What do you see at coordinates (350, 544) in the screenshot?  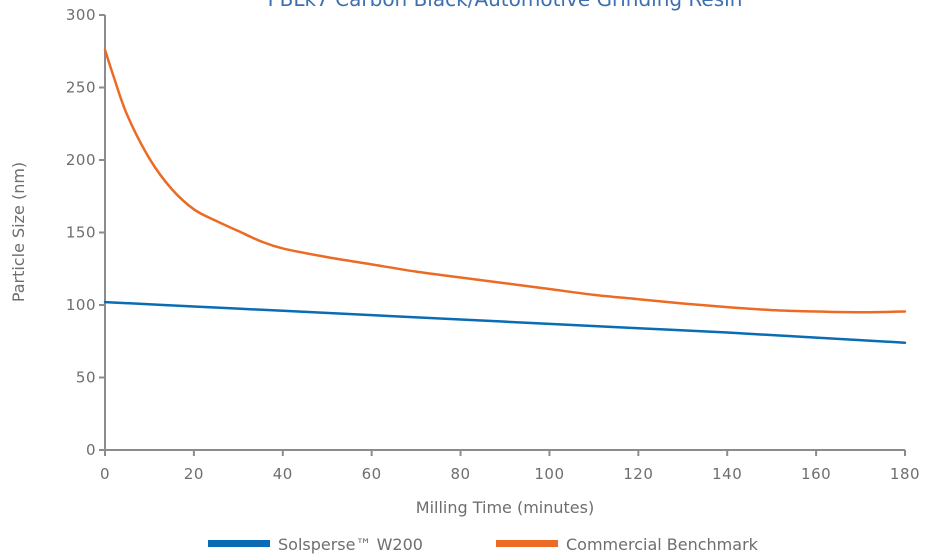 I see `legend-label: Solsperse™ W200` at bounding box center [350, 544].